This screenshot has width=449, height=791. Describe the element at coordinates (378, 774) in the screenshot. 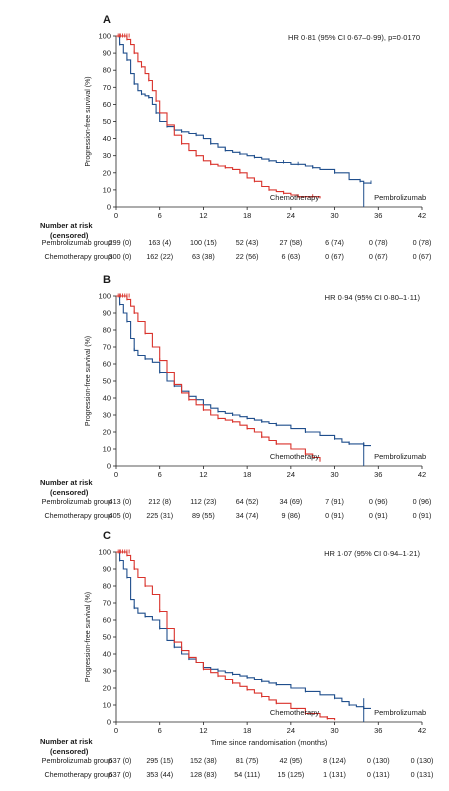

I see `risk-table-cell: 0 (131)` at that location.